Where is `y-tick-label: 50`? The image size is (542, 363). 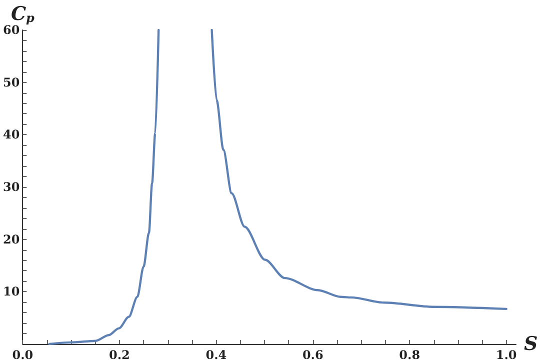 y-tick-label: 50 is located at coordinates (11, 82).